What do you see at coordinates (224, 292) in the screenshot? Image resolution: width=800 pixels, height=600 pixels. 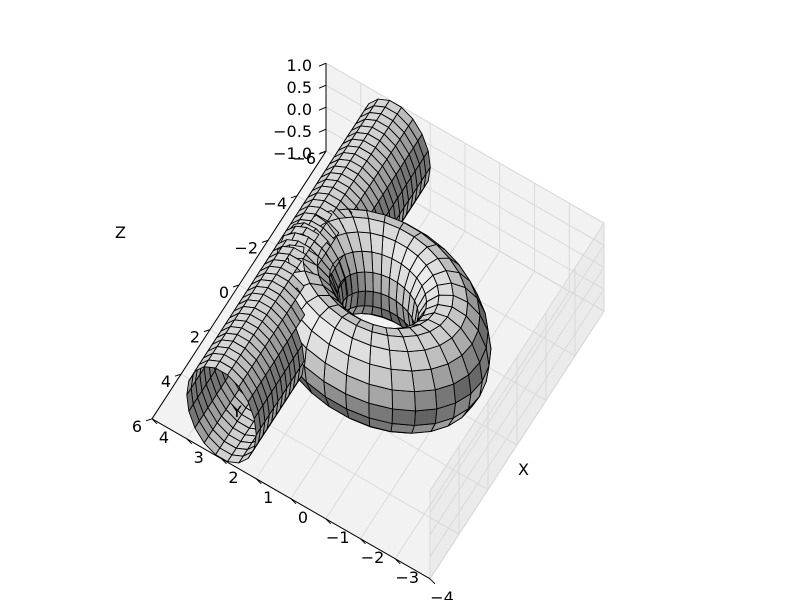 I see `y-tick-label: 0` at bounding box center [224, 292].